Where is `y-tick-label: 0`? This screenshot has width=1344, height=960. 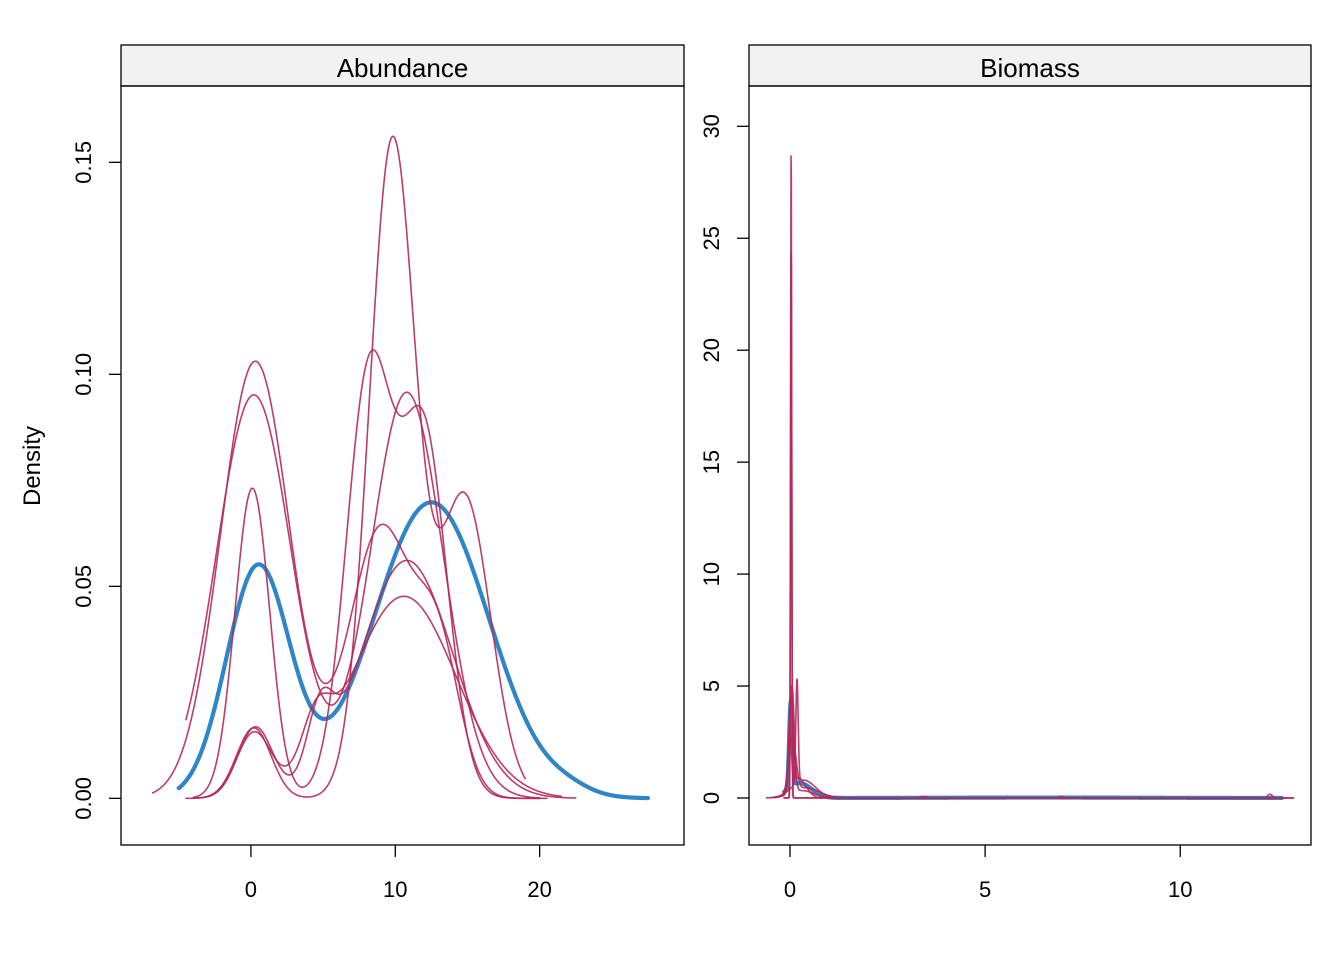 y-tick-label: 0 is located at coordinates (711, 798).